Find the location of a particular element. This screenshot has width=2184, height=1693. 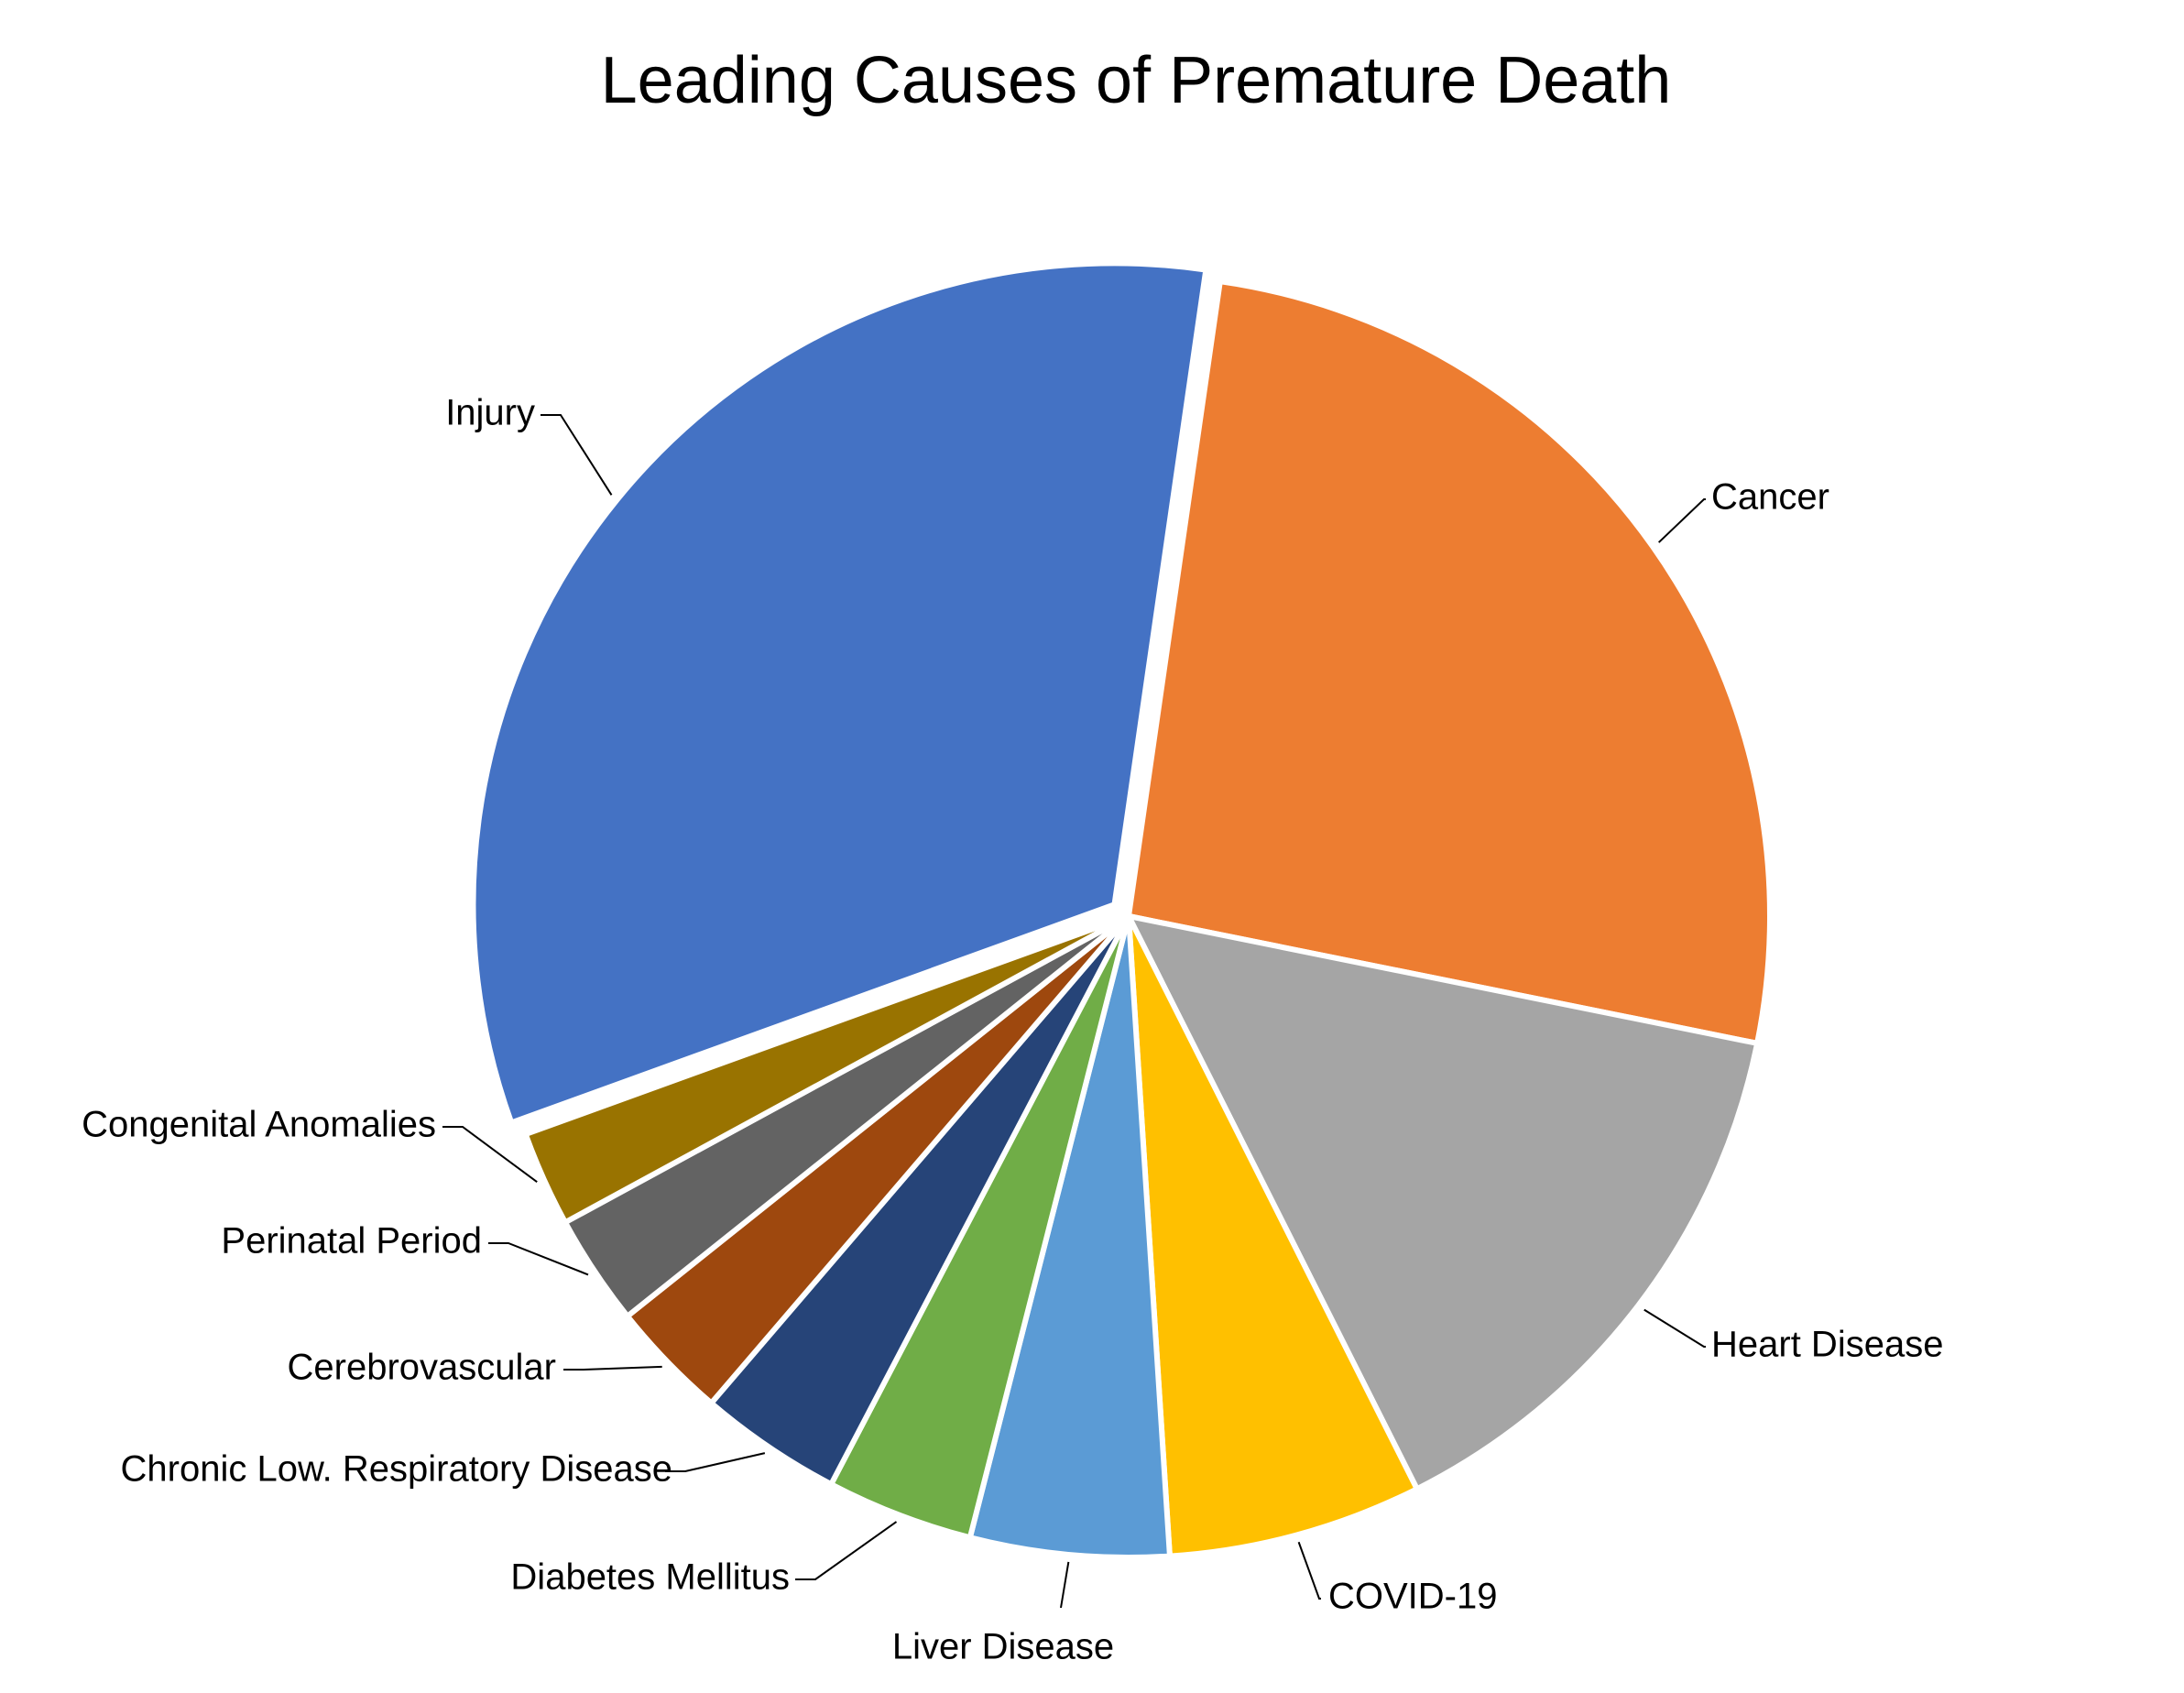

slice-label: Diabetes Mellitus is located at coordinates (650, 1577).